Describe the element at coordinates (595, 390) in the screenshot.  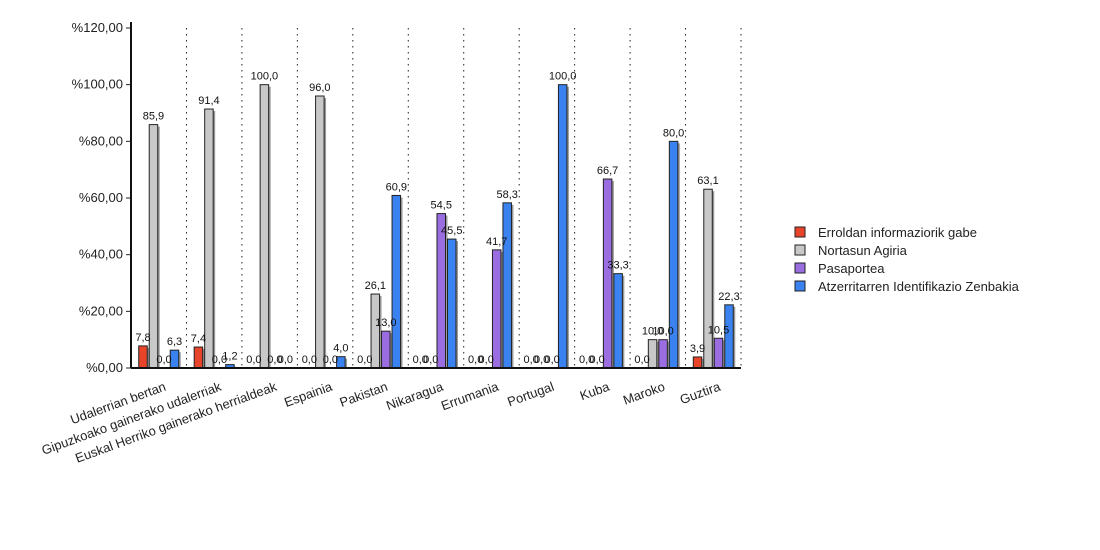
I see `category-label: Kuba` at that location.